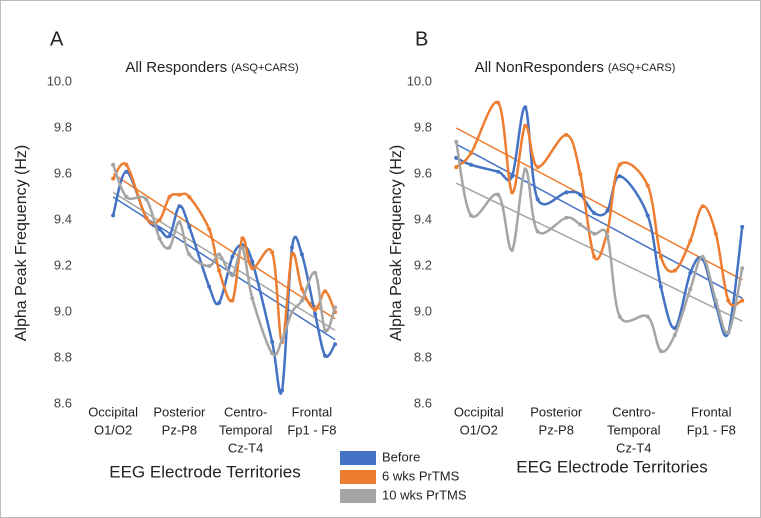  I want to click on legend-label: Before, so click(401, 456).